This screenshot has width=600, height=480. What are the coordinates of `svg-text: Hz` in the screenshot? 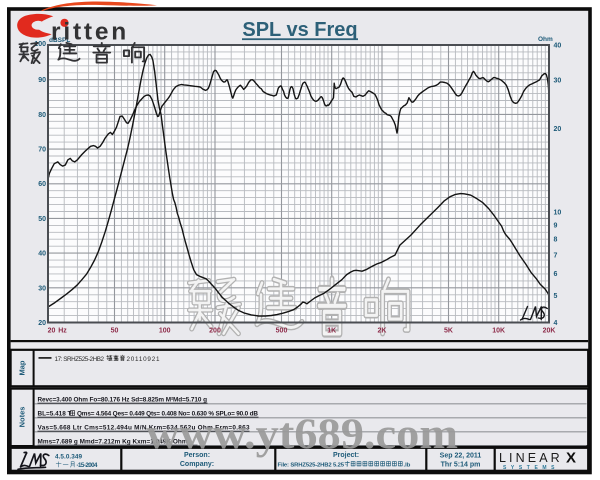 It's located at (62, 331).